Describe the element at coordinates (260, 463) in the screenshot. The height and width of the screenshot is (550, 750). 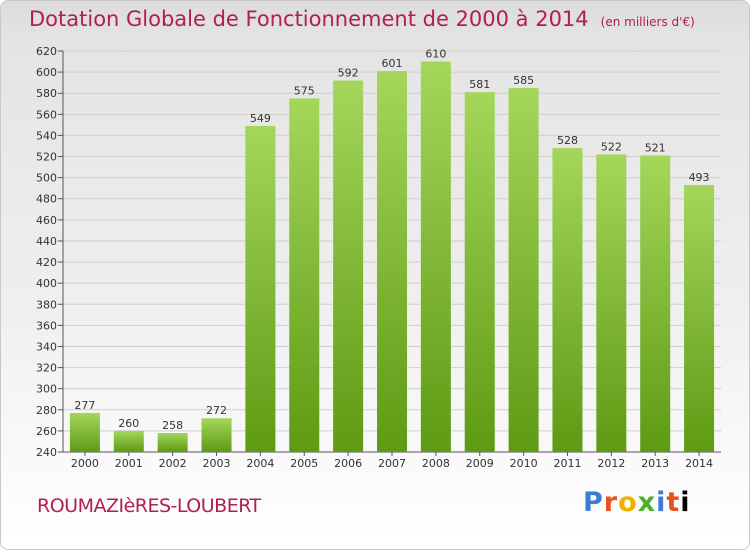
I see `x-tick-label: 2004` at that location.